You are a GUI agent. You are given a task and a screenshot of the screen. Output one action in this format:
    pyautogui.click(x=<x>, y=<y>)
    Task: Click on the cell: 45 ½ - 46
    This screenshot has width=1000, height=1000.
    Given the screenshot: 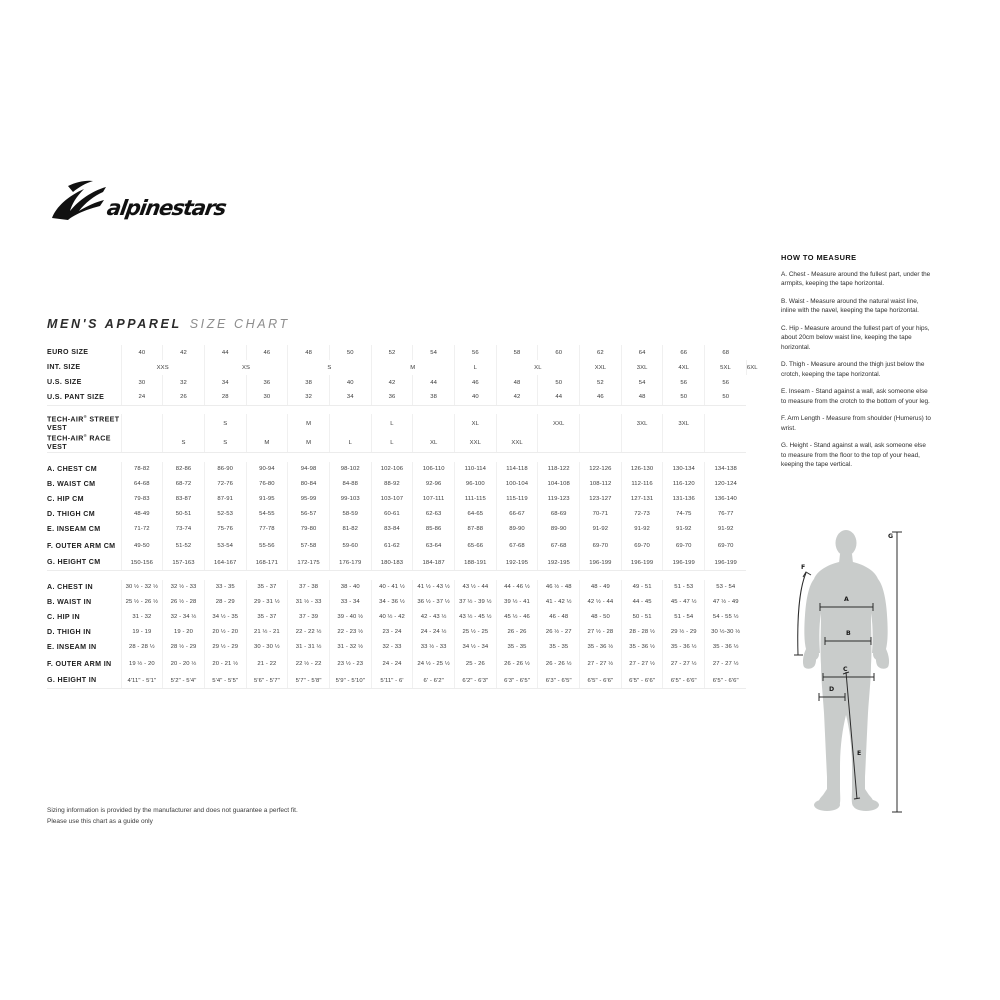 What is the action you would take?
    pyautogui.click(x=516, y=617)
    